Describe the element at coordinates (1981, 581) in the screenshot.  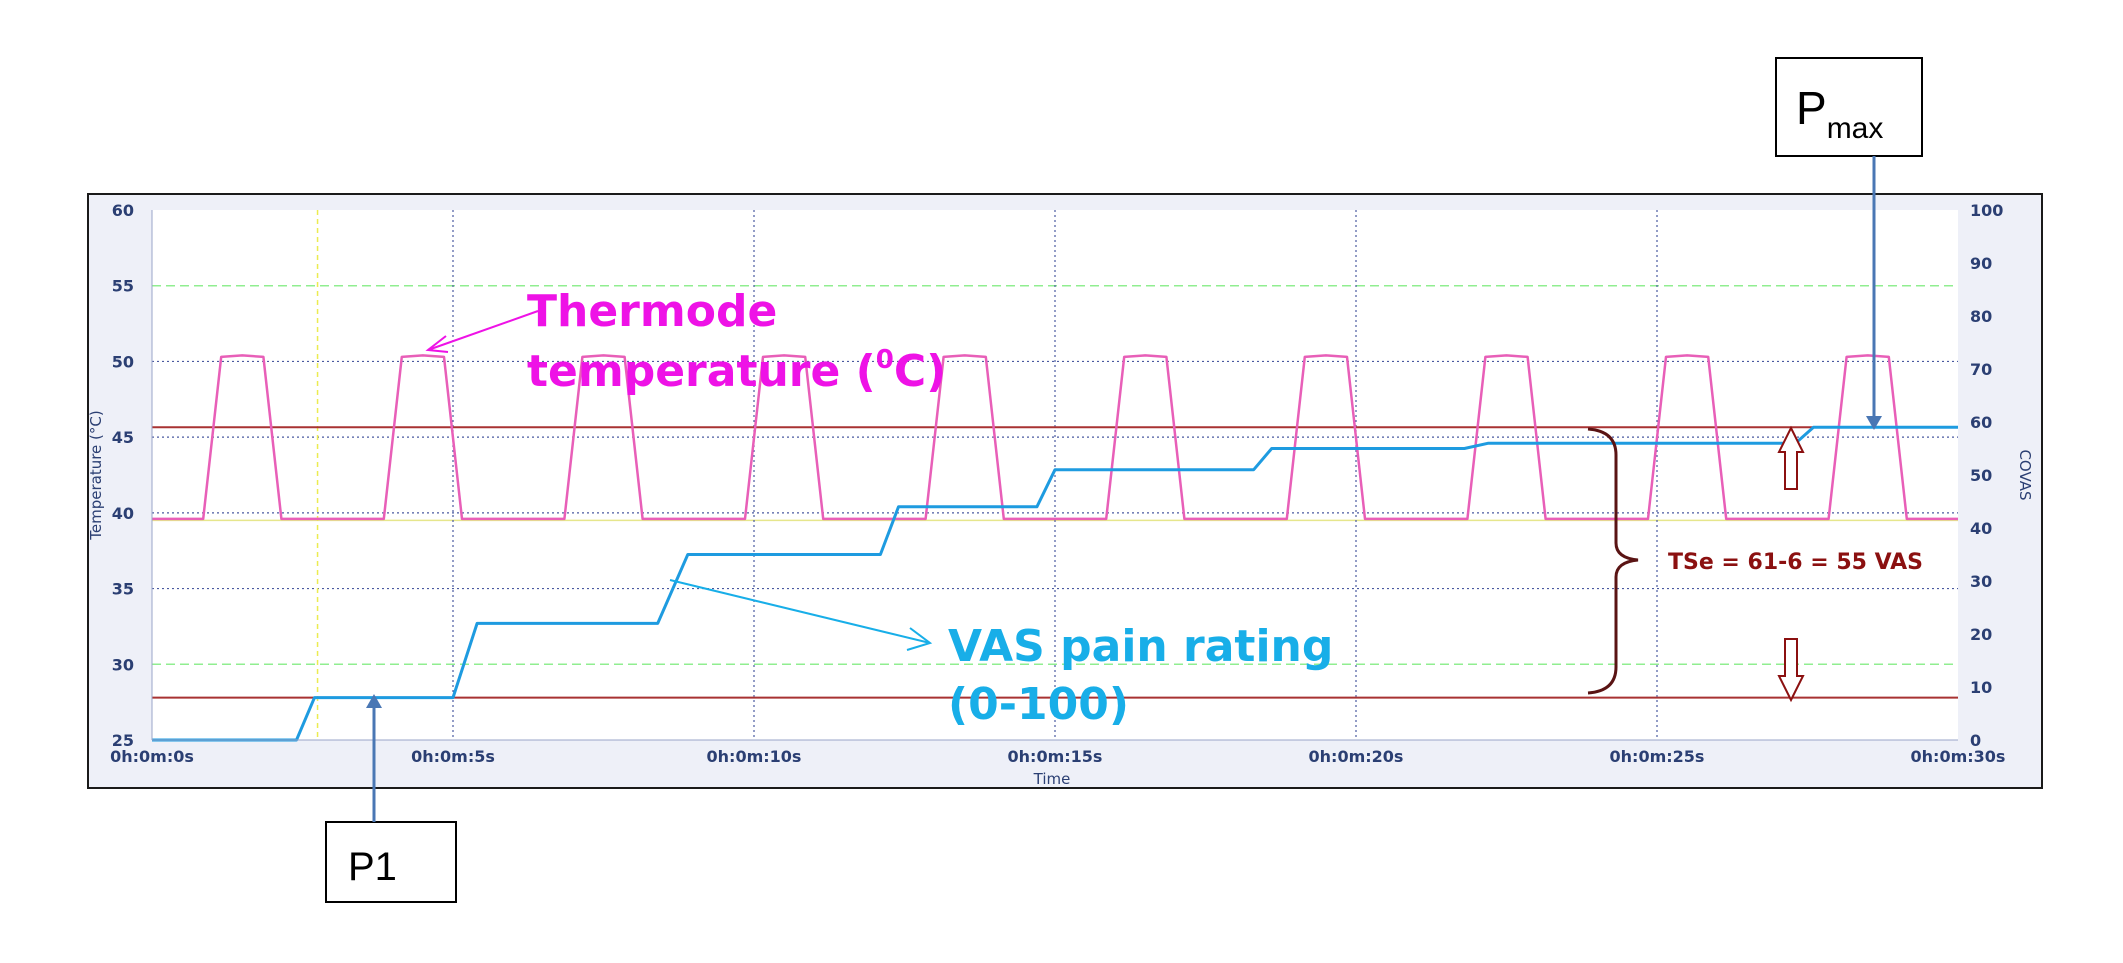
I see `y2-tick-label: 30` at that location.